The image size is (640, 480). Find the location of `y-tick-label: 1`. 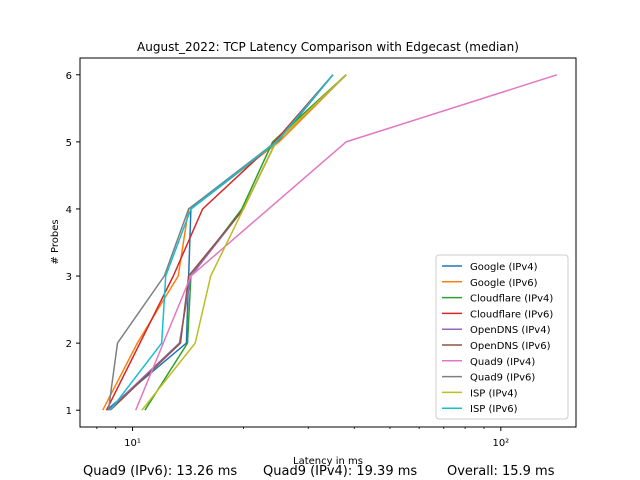

y-tick-label: 1 is located at coordinates (69, 411).